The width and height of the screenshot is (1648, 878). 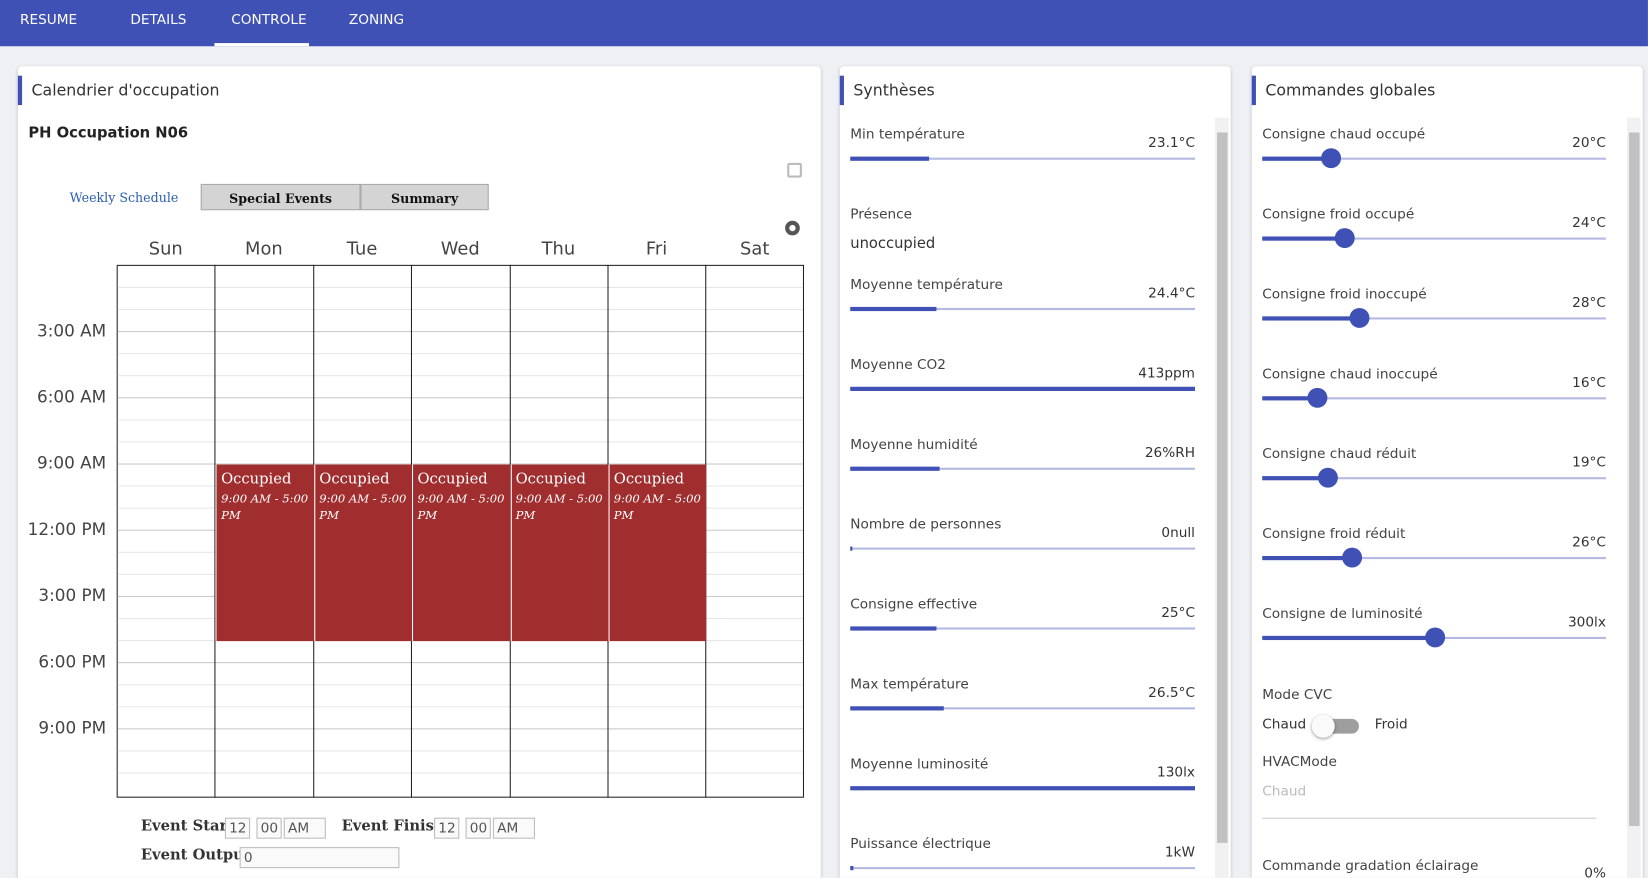 I want to click on mode-left: Chaud, so click(x=1284, y=724).